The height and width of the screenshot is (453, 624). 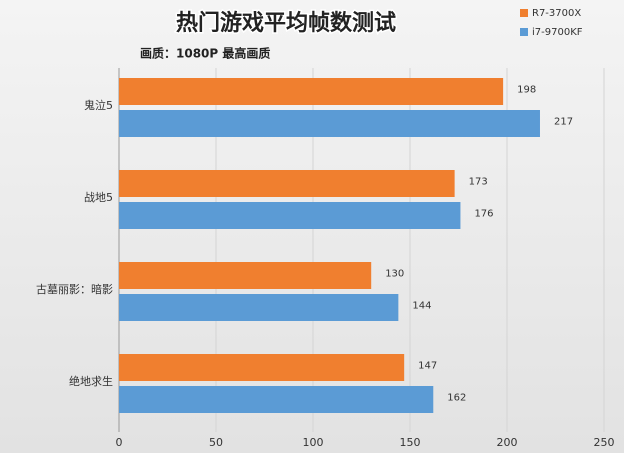 What do you see at coordinates (556, 13) in the screenshot?
I see `legend-label: R7-3700X` at bounding box center [556, 13].